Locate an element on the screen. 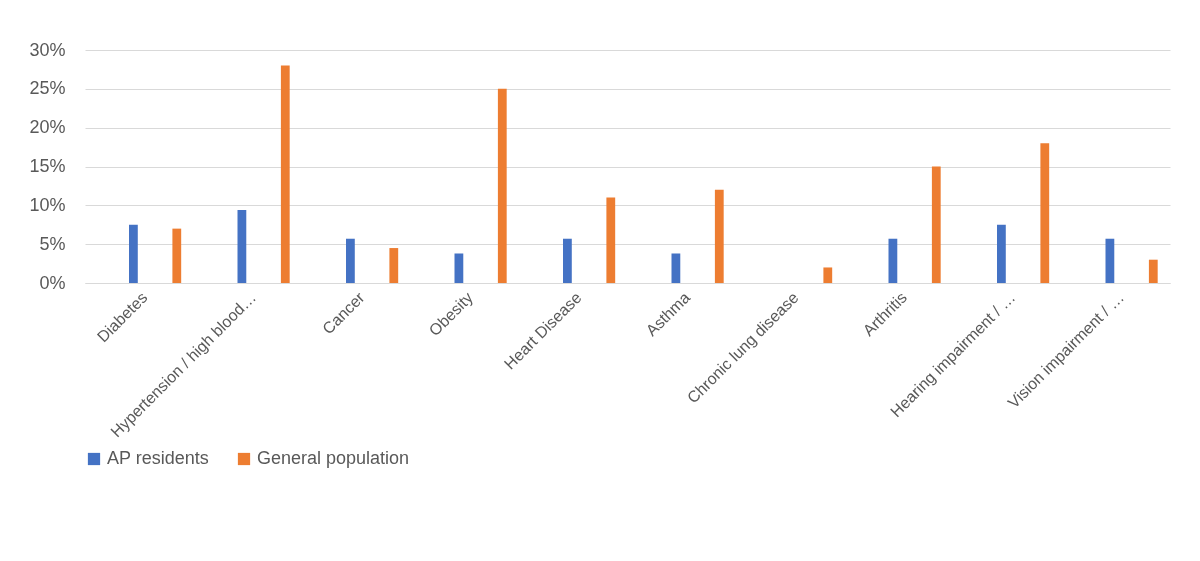 The width and height of the screenshot is (1200, 561). y-tick-label: 20% is located at coordinates (47, 127).